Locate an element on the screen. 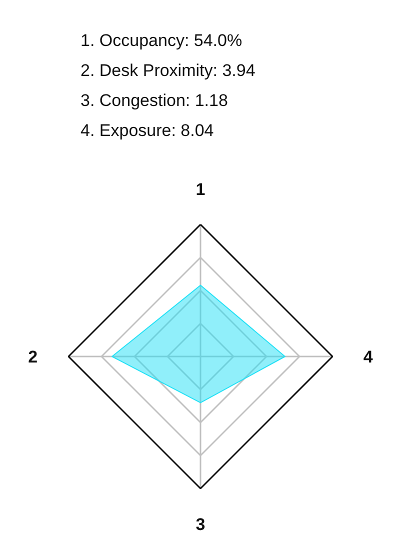 Image resolution: width=400 pixels, height=556 pixels. spoke-label: 2 is located at coordinates (33, 357).